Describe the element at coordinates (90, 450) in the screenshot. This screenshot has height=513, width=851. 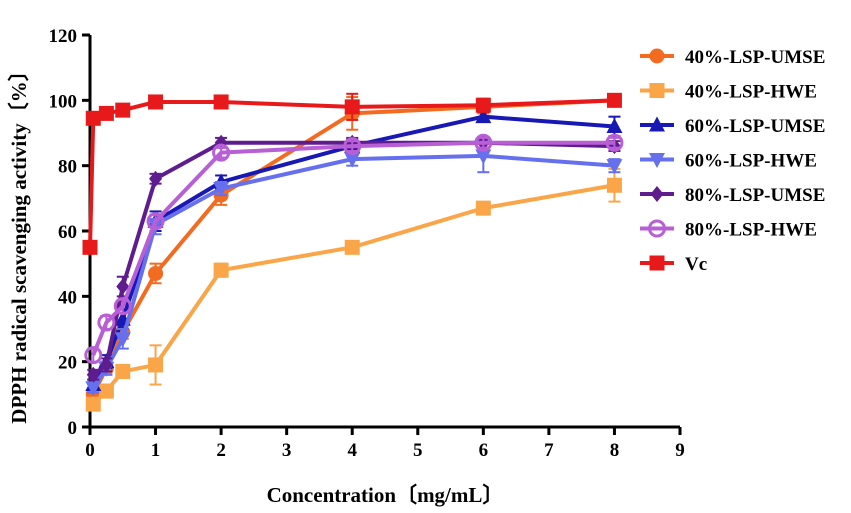
I see `x-tick-label: 0` at that location.